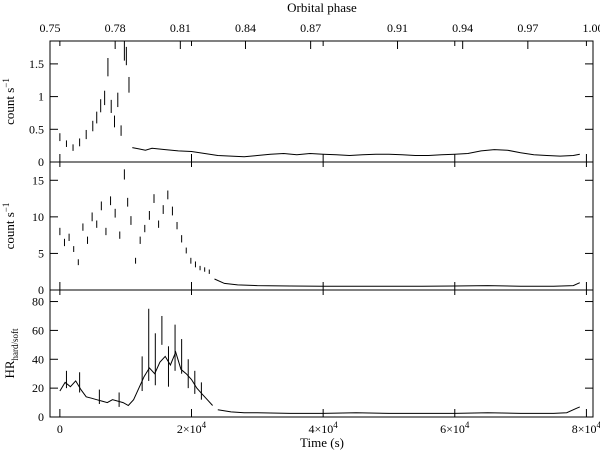 The height and width of the screenshot is (454, 600). Describe the element at coordinates (322, 7) in the screenshot. I see `top-axis-label: Orbital phase` at that location.